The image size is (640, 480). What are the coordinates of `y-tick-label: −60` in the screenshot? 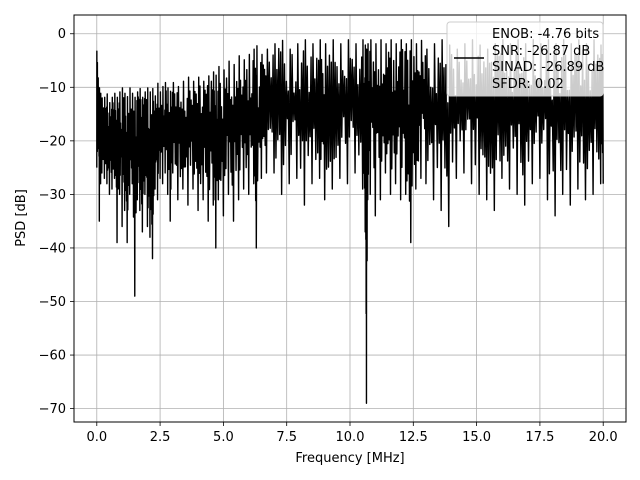 It's located at (52, 356).